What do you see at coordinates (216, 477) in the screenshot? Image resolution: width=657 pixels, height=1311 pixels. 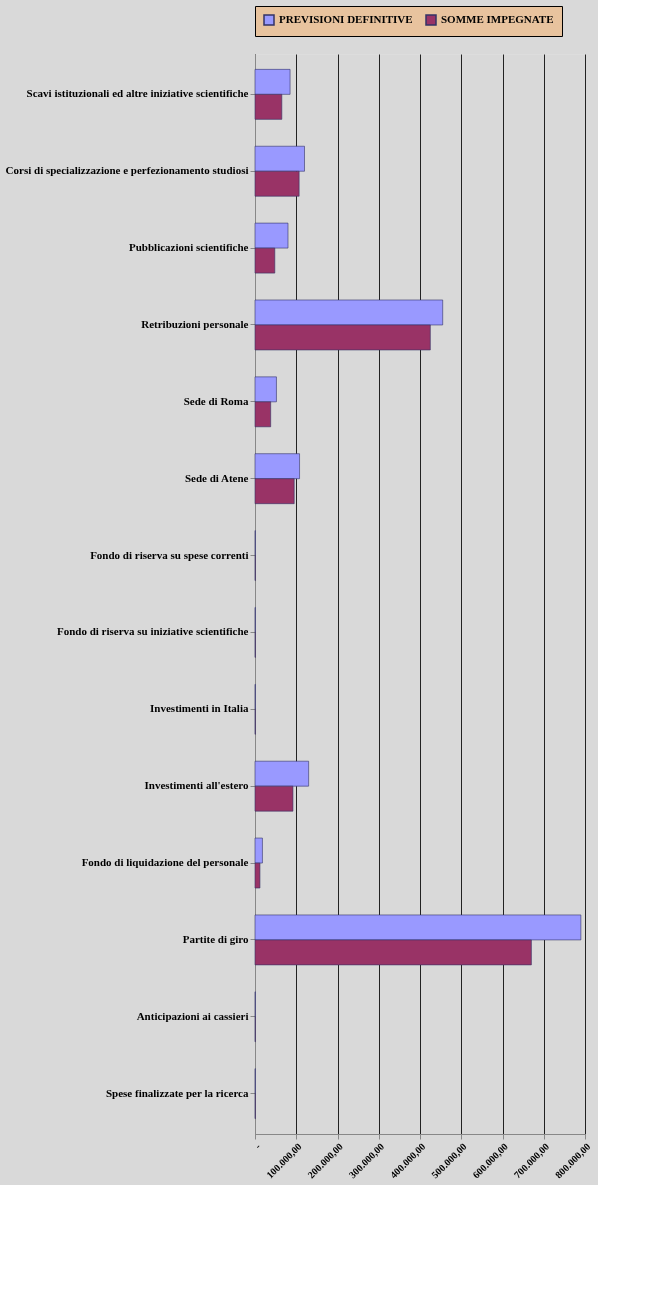 I see `y-tick-label: Sede di Atene` at bounding box center [216, 477].